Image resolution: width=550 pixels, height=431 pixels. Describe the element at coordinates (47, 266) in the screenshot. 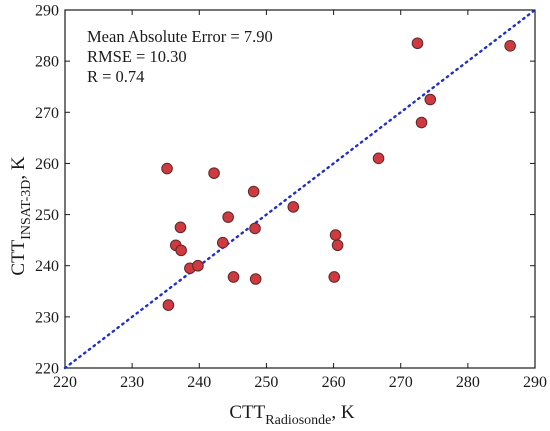

I see `y-tick-label: 240` at that location.